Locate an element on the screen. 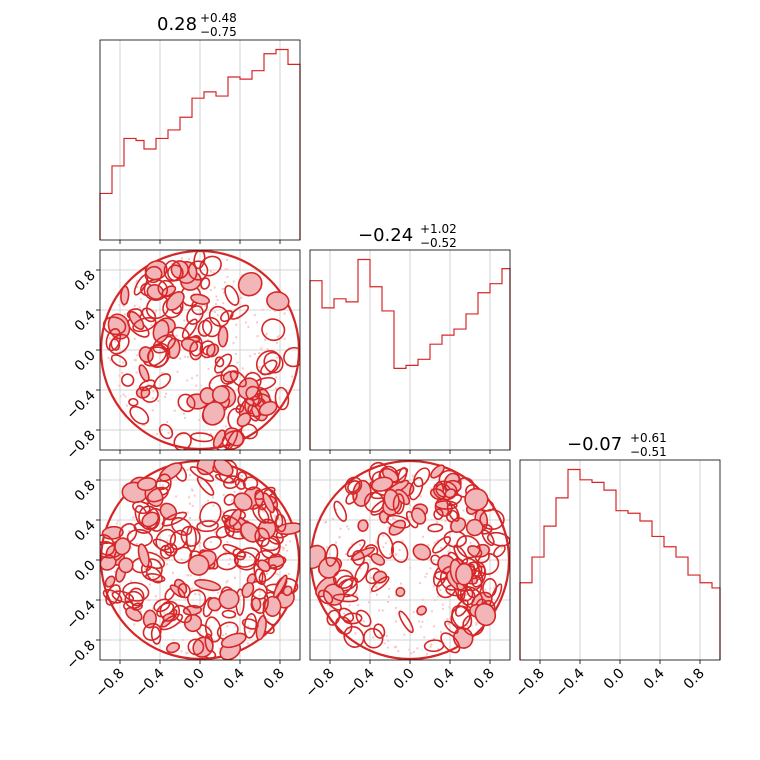 The width and height of the screenshot is (760, 760). xtick-label-3: 0.4 is located at coordinates (234, 678).